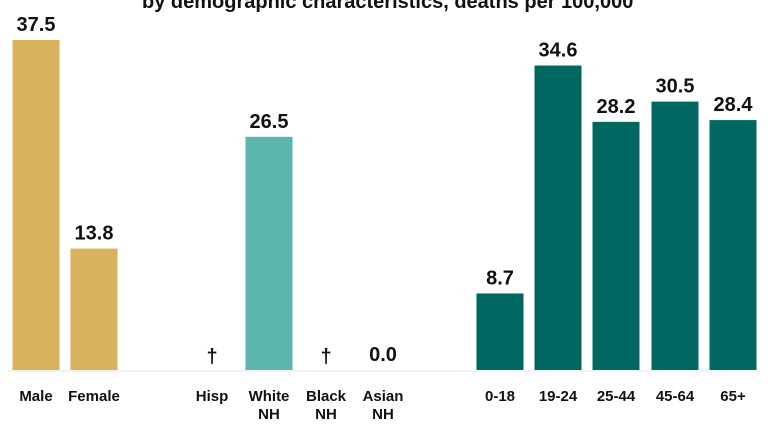 This screenshot has width=769, height=426. I want to click on value-label: 37.5, so click(36, 25).